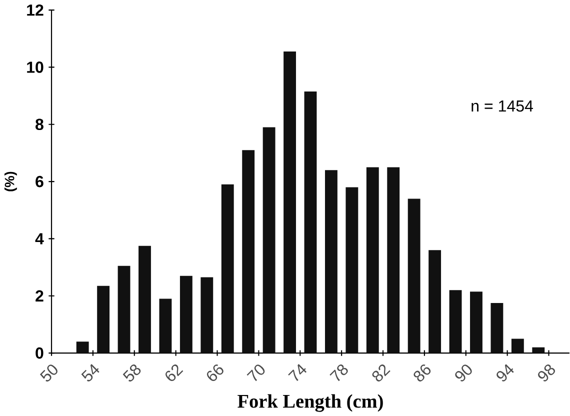 Image resolution: width=570 pixels, height=416 pixels. I want to click on x-tick-label: 74, so click(297, 372).